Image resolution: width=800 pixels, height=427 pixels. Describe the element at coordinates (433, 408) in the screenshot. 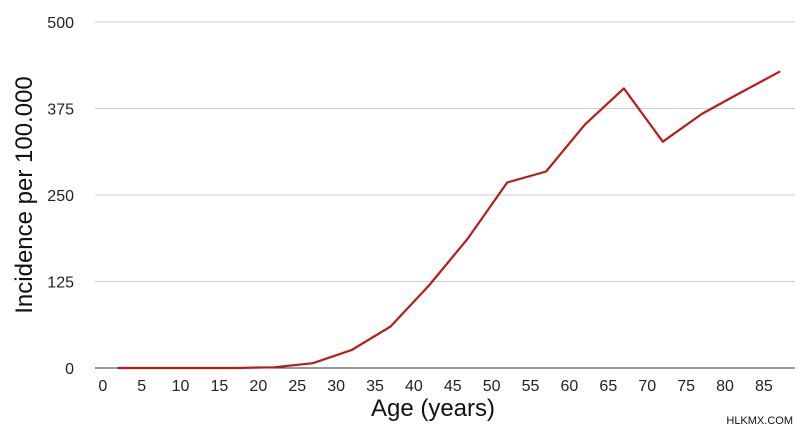

I see `x-axis-title: Age (years)` at that location.